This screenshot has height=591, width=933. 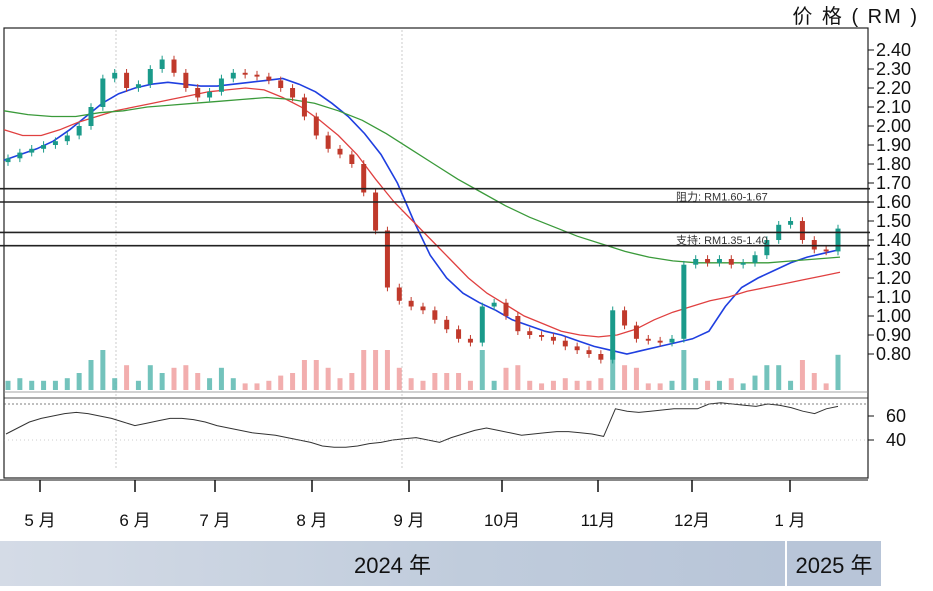 I want to click on x-tick-label: 5 月, so click(x=39, y=520).